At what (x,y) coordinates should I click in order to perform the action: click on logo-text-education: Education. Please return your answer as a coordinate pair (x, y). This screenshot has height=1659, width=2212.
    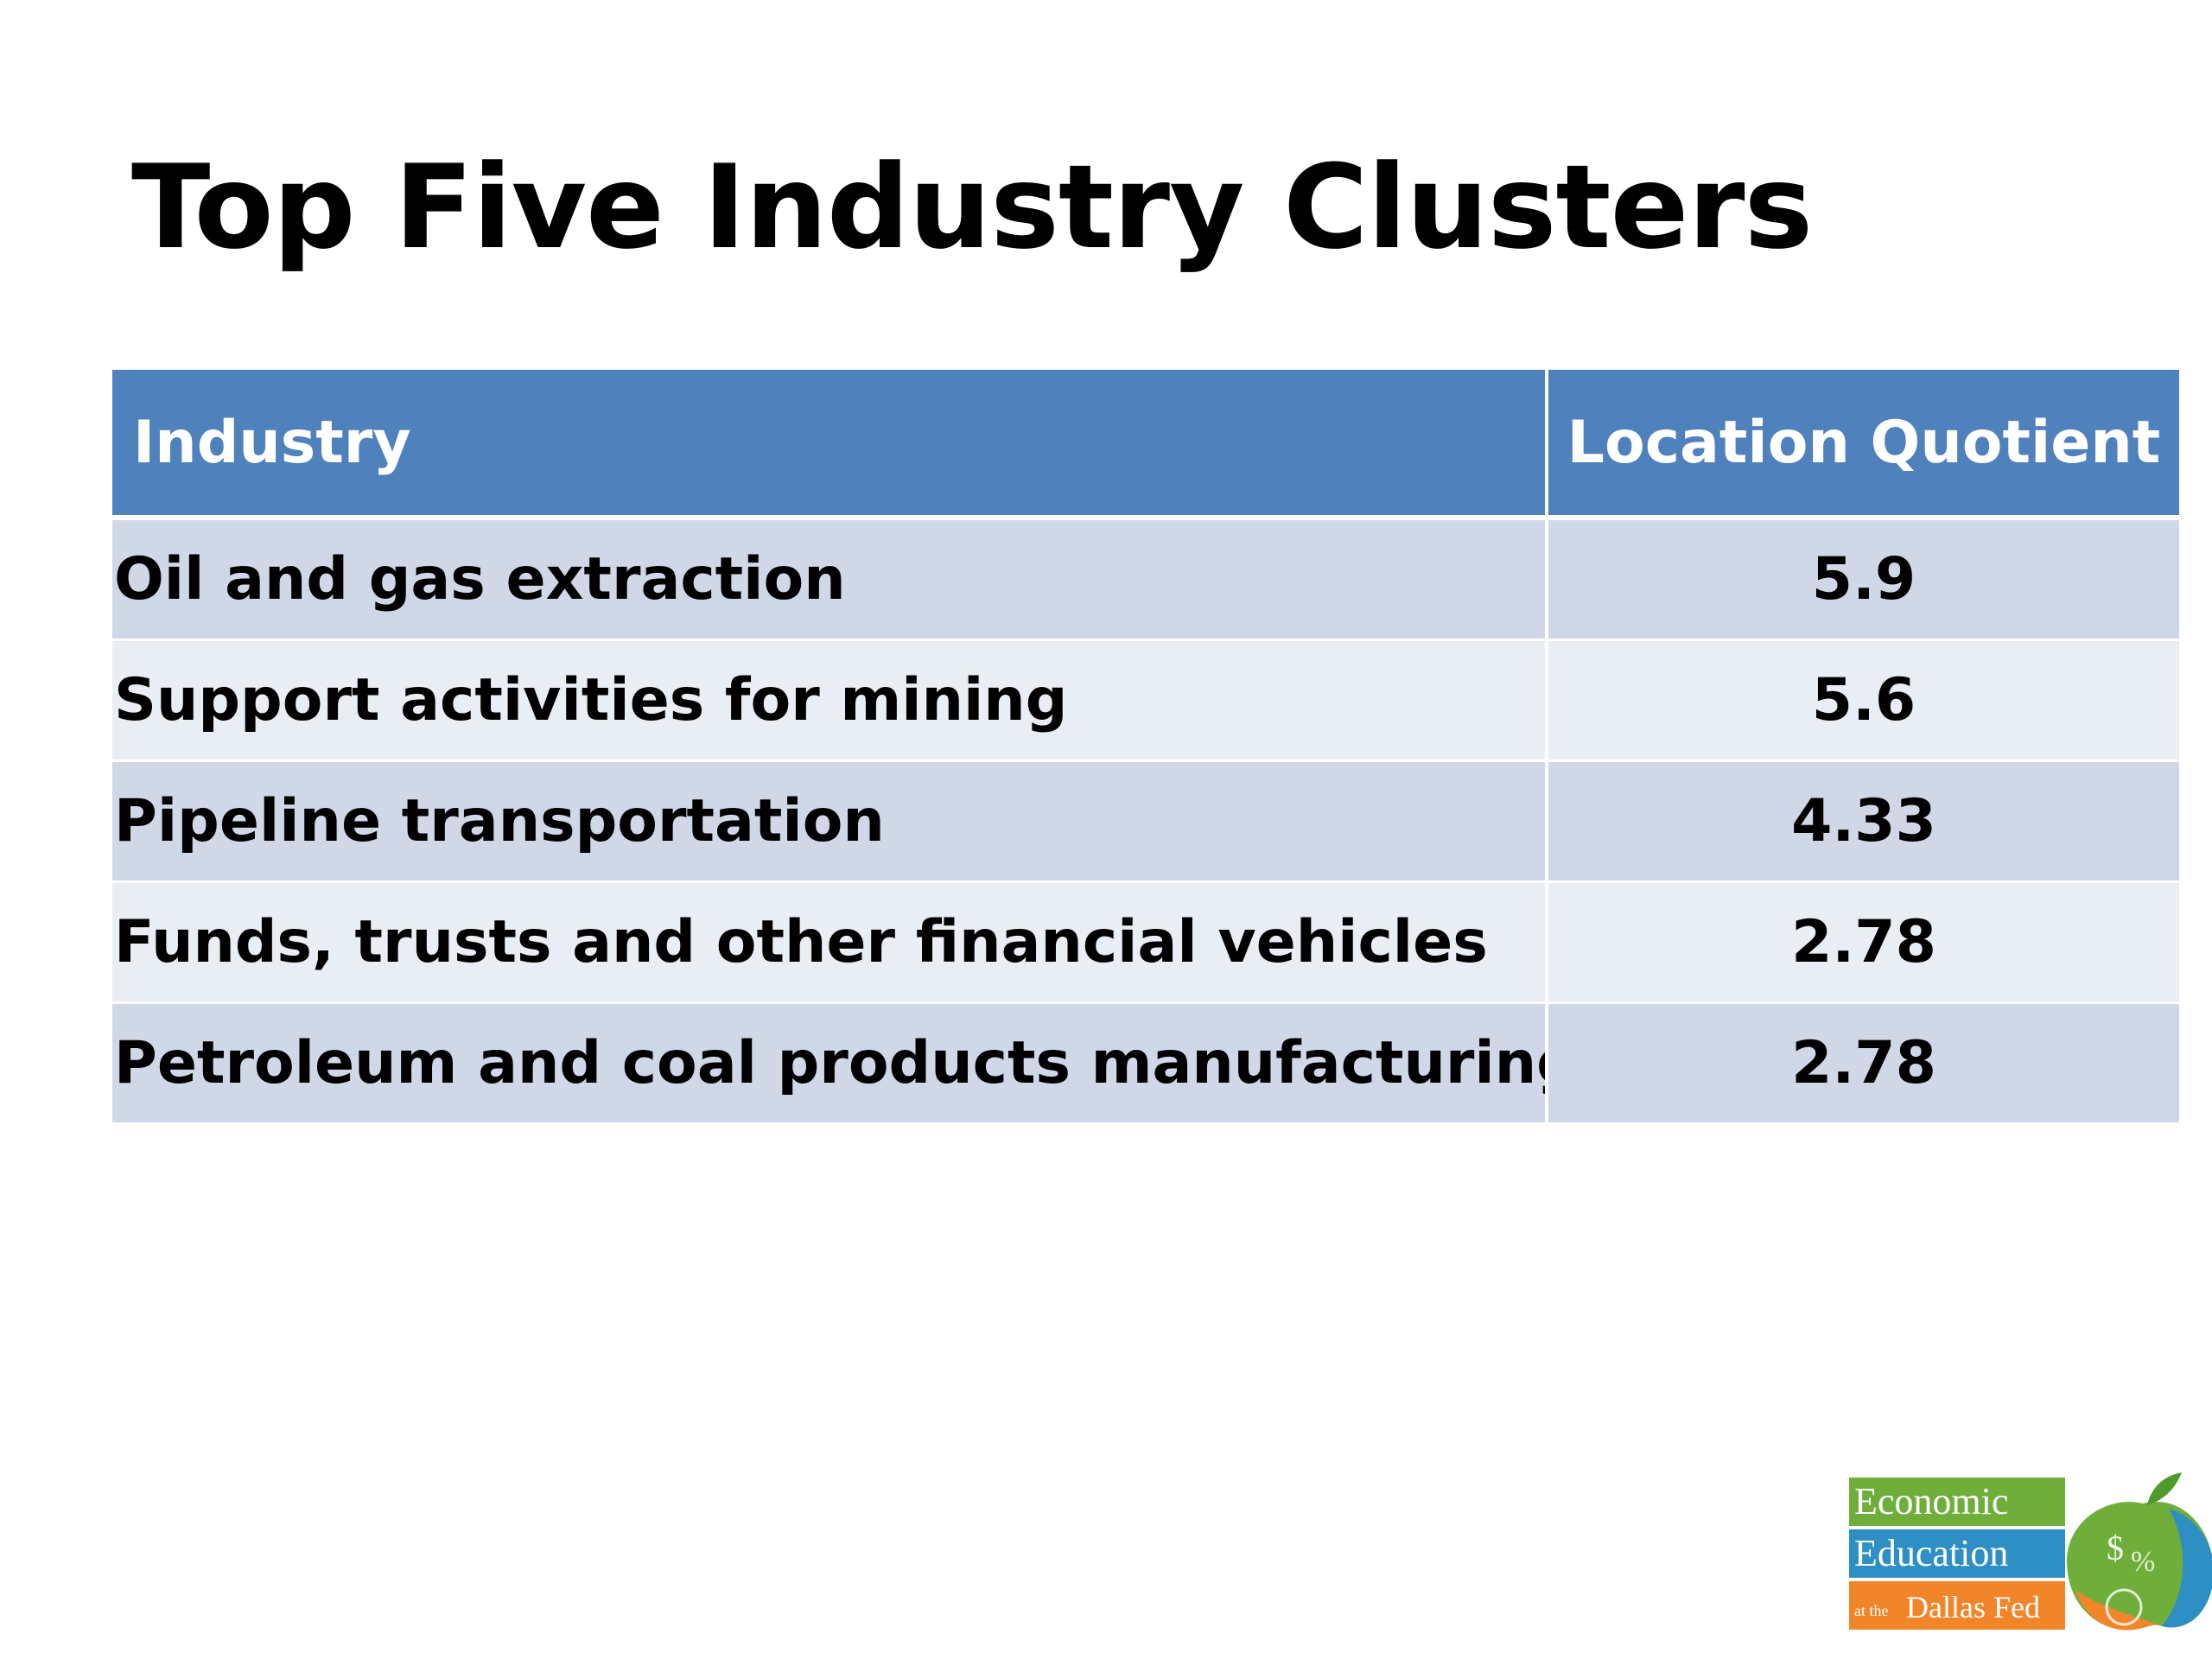
    Looking at the image, I should click on (1931, 1553).